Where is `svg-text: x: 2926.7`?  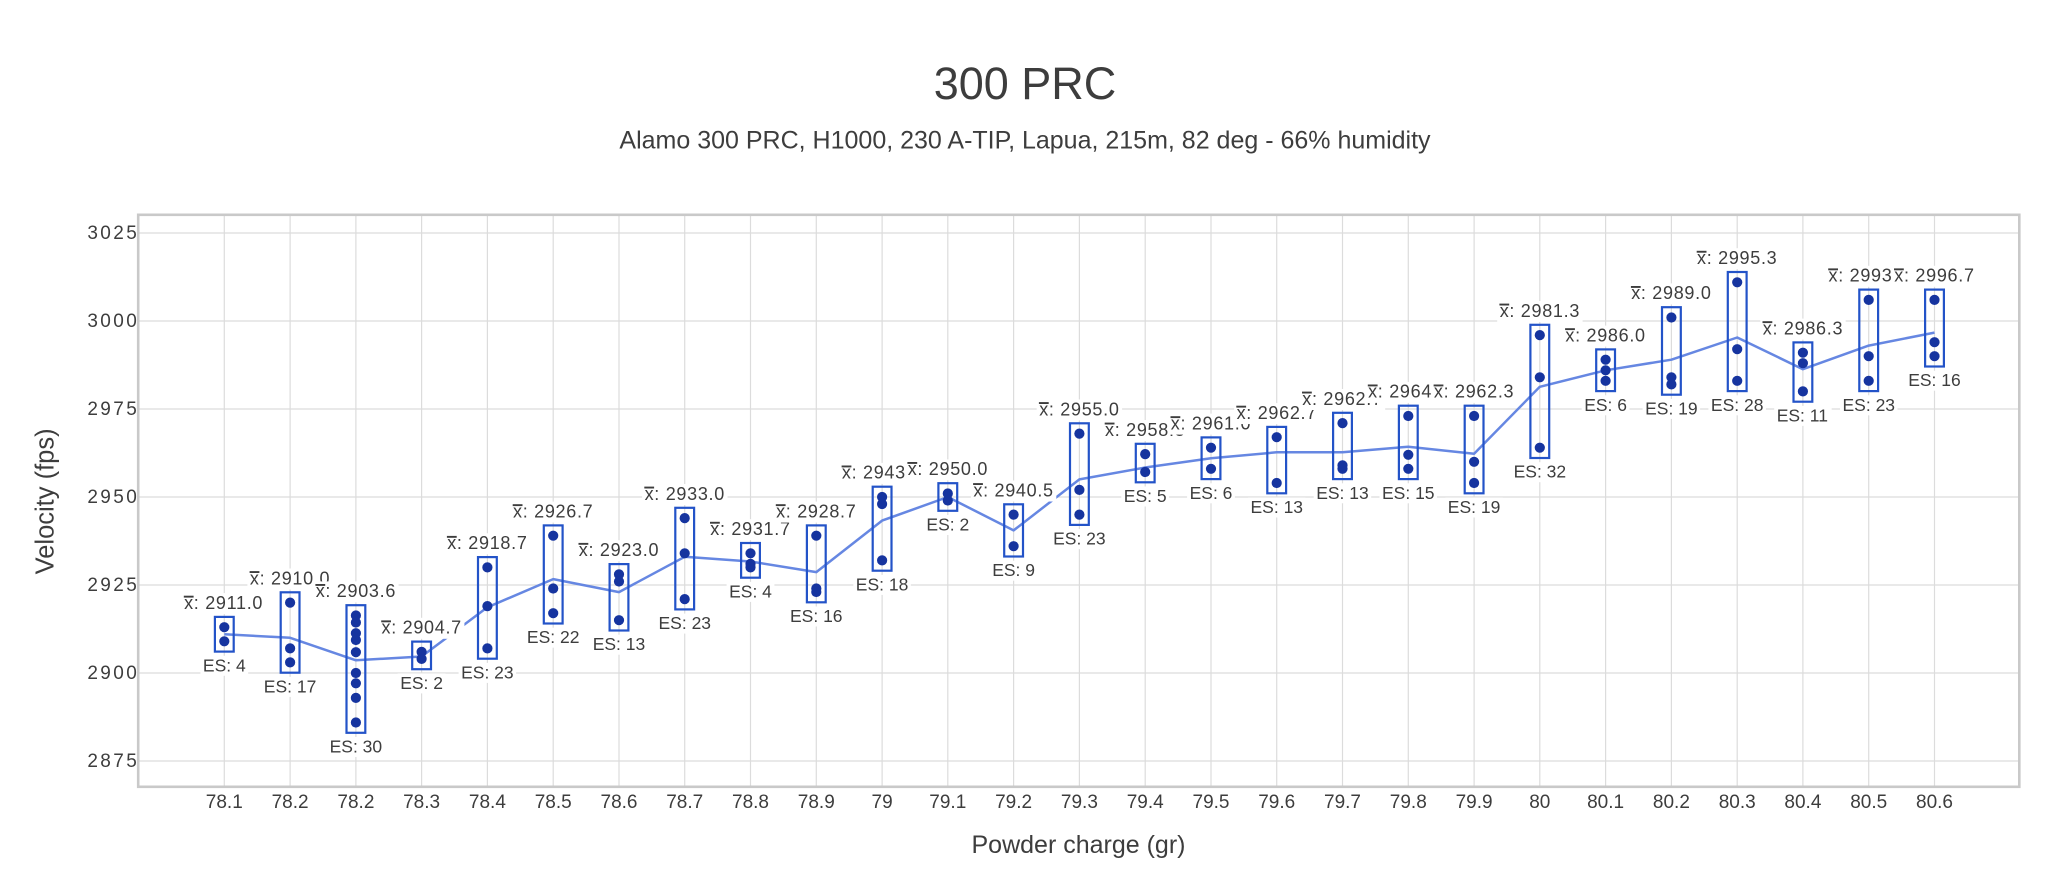 svg-text: x: 2926.7 is located at coordinates (553, 511).